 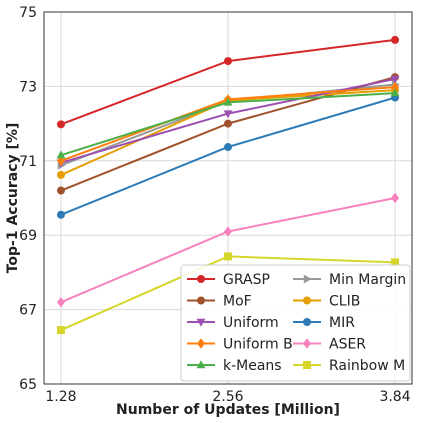 I want to click on x-axis-ticks: 1.28 2.56 3.84, so click(x=227, y=397).